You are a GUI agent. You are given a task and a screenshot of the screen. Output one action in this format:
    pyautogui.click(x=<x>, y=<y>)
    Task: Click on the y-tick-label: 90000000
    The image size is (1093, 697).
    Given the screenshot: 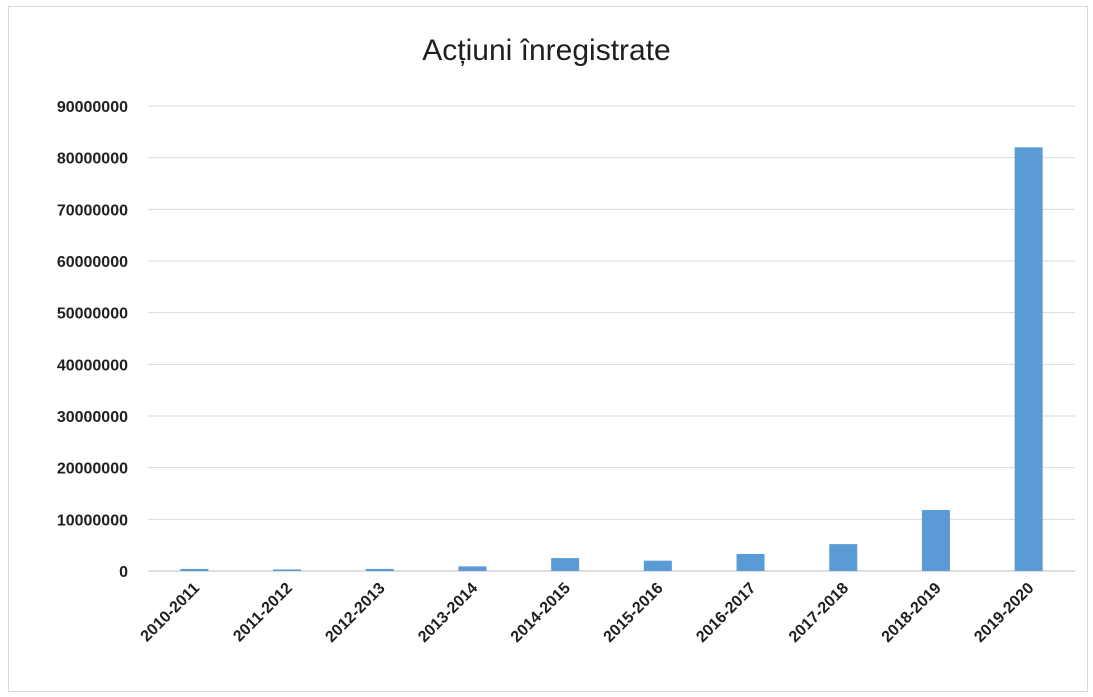 What is the action you would take?
    pyautogui.click(x=92, y=107)
    